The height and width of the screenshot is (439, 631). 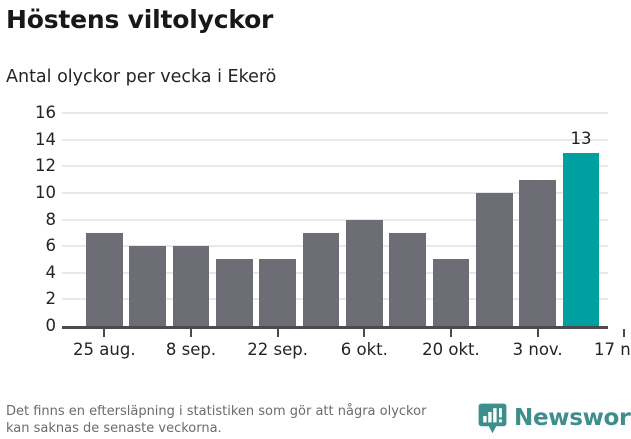 What do you see at coordinates (451, 349) in the screenshot?
I see `x-axis-tick-label: 20 okt.` at bounding box center [451, 349].